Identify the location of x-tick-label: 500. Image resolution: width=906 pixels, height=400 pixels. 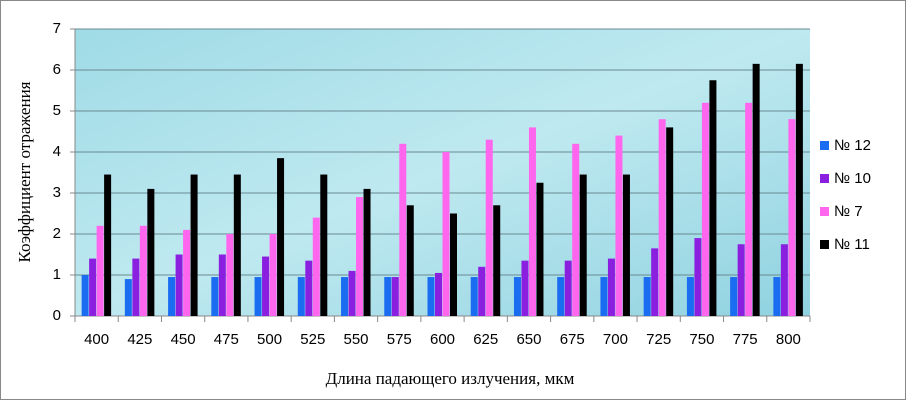
(269, 339).